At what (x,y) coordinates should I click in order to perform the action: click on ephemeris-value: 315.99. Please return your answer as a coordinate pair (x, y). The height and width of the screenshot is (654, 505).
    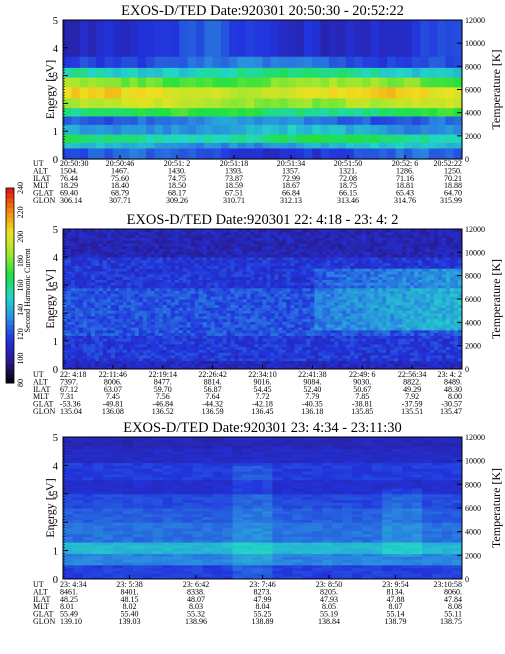
    Looking at the image, I should click on (451, 200).